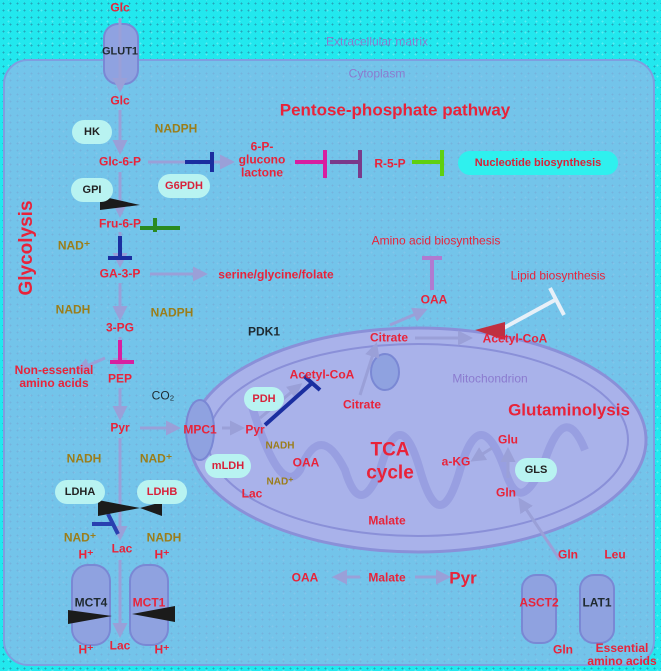  I want to click on nadh-label-2: NADH, so click(84, 458).